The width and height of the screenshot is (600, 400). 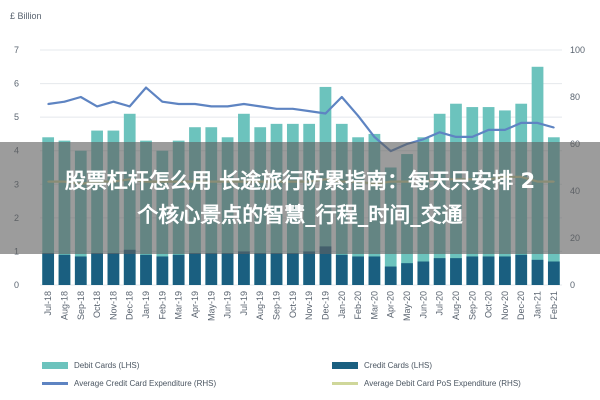 I want to click on x-axis-tick-label: Oct-20, so click(x=489, y=304).